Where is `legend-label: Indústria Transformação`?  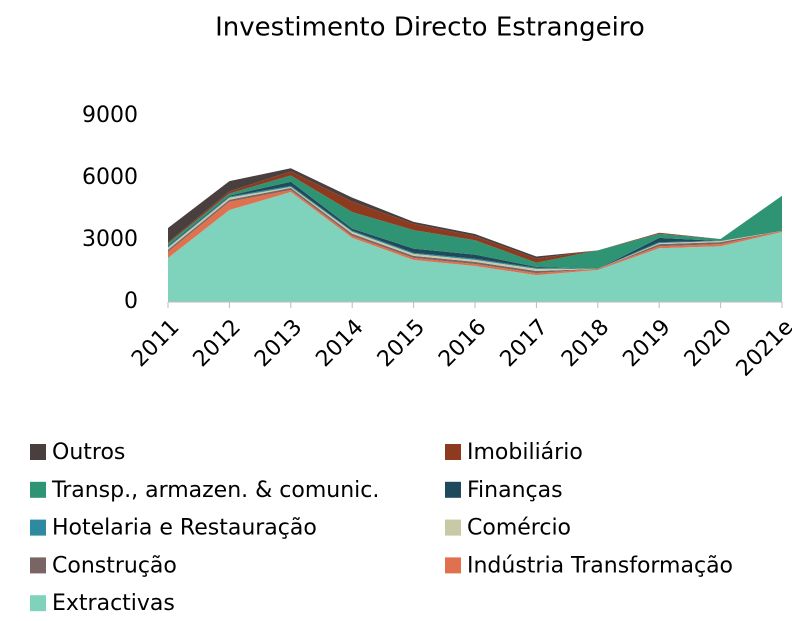 legend-label: Indústria Transformação is located at coordinates (600, 565).